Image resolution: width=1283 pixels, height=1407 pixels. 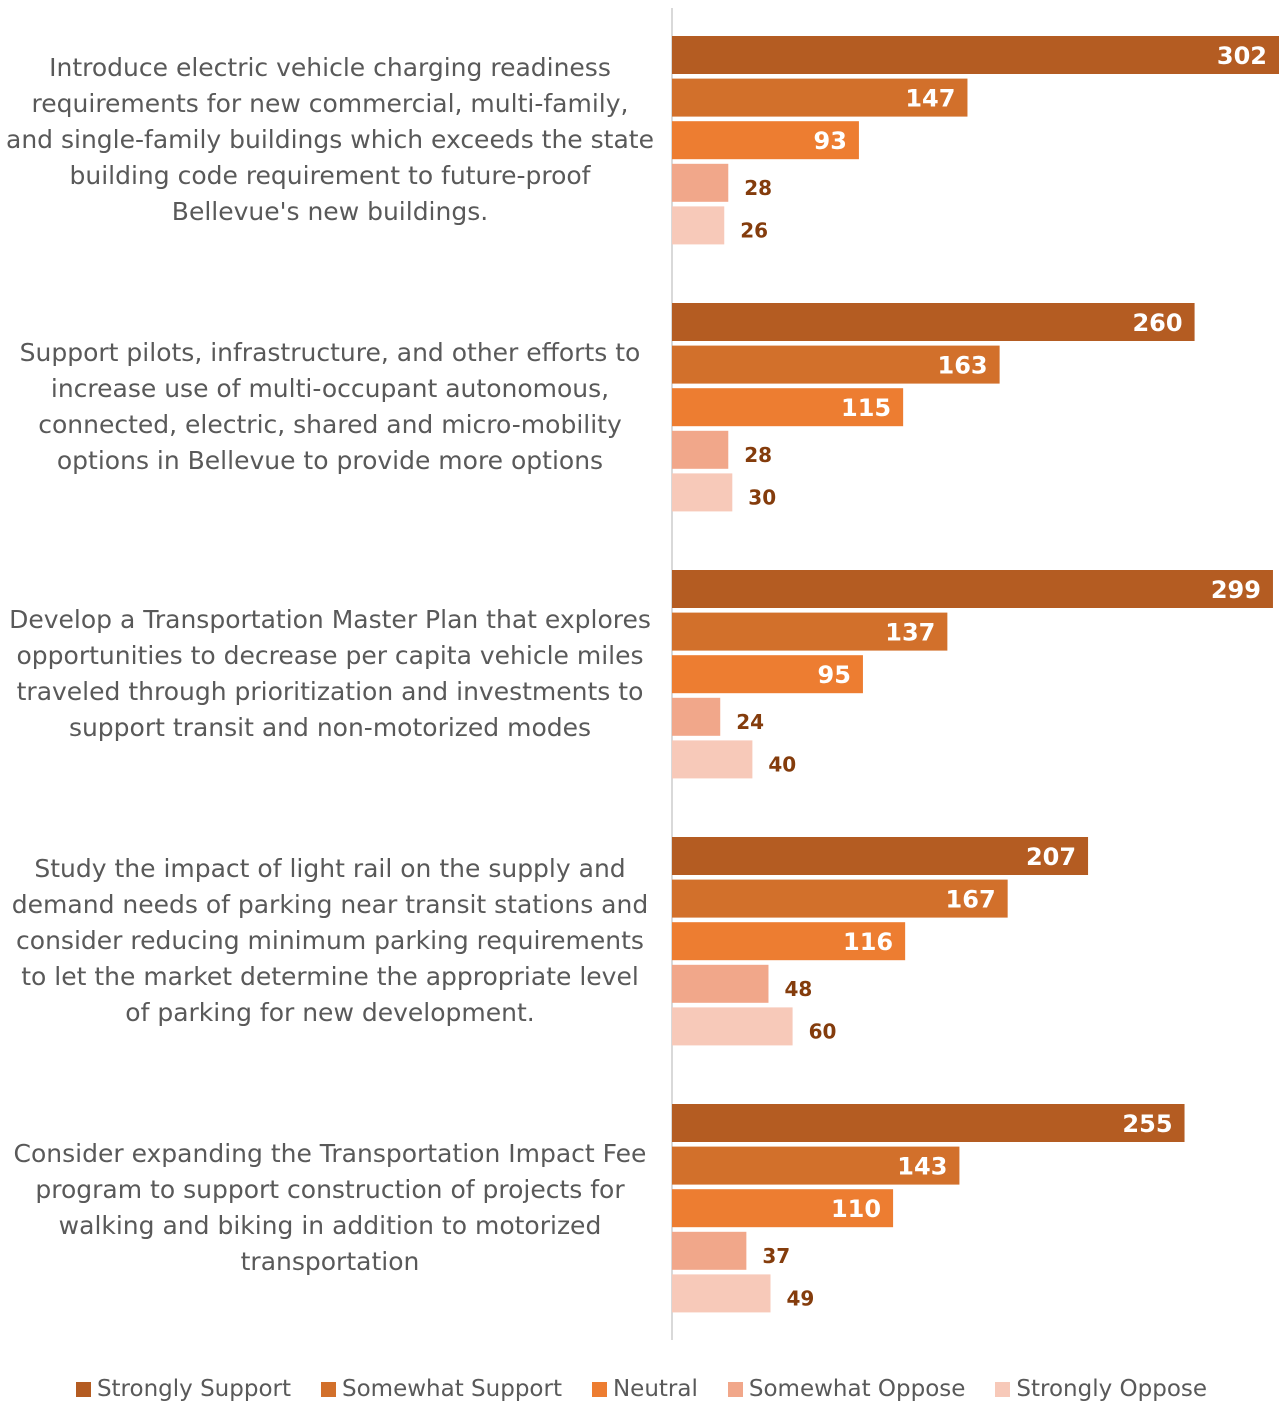 What do you see at coordinates (857, 1389) in the screenshot?
I see `legend-label: Somewhat Oppose` at bounding box center [857, 1389].